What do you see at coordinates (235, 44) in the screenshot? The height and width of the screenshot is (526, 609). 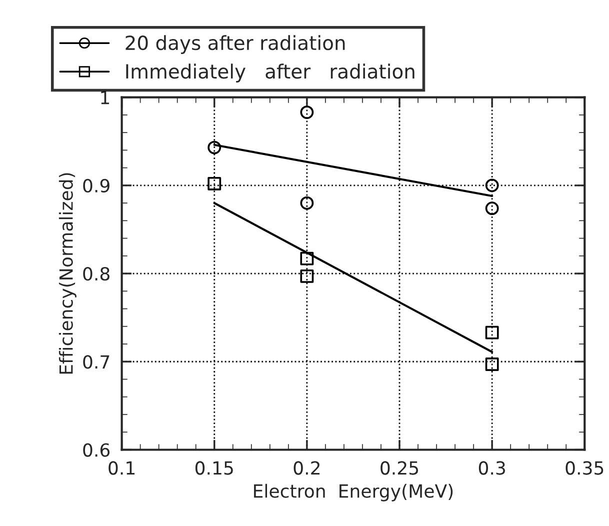 I see `legend-label: 20 days after radiation` at bounding box center [235, 44].